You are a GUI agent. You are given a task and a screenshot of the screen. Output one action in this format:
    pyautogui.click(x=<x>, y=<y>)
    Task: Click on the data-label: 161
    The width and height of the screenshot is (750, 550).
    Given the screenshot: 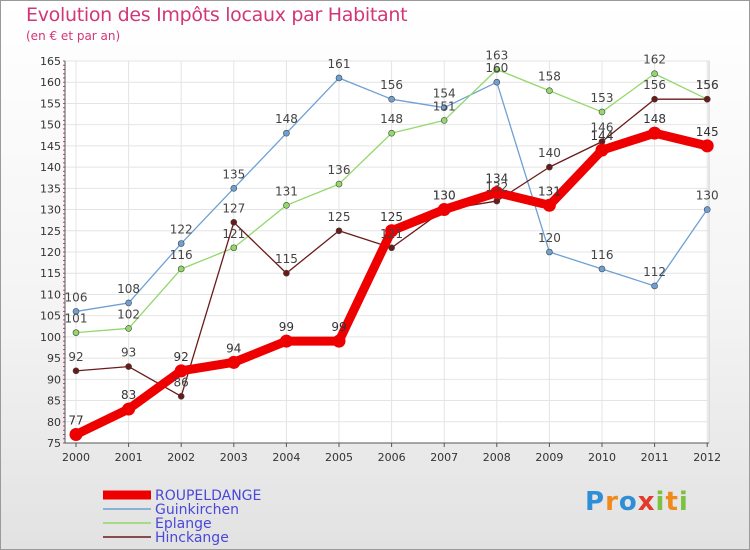 What is the action you would take?
    pyautogui.click(x=339, y=64)
    